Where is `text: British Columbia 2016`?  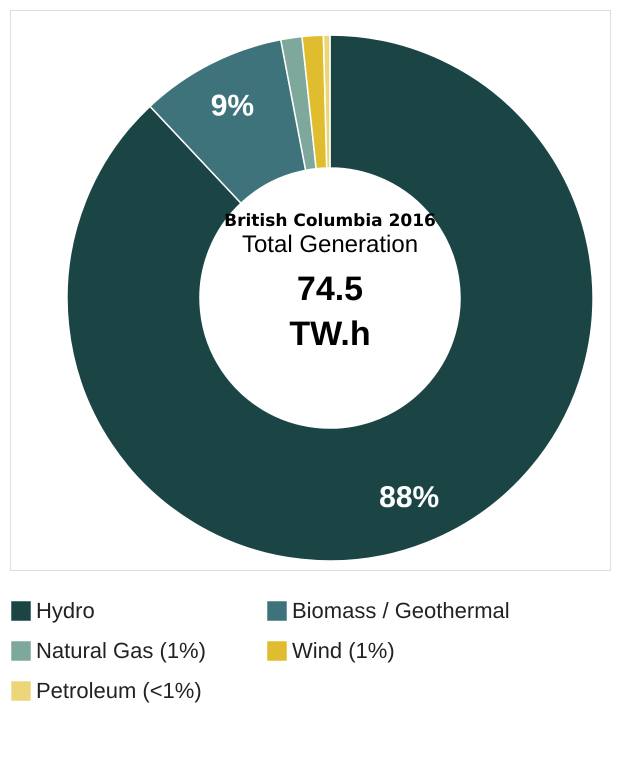 text: British Columbia 2016 is located at coordinates (330, 221).